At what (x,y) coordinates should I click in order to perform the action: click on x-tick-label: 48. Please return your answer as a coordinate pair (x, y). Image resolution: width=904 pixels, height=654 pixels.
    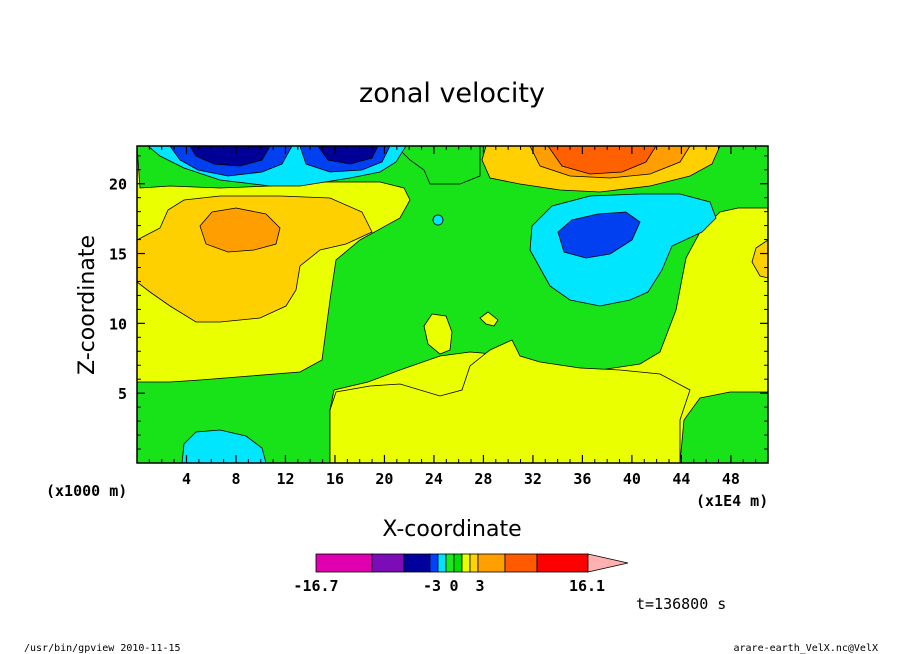
    Looking at the image, I should click on (731, 479).